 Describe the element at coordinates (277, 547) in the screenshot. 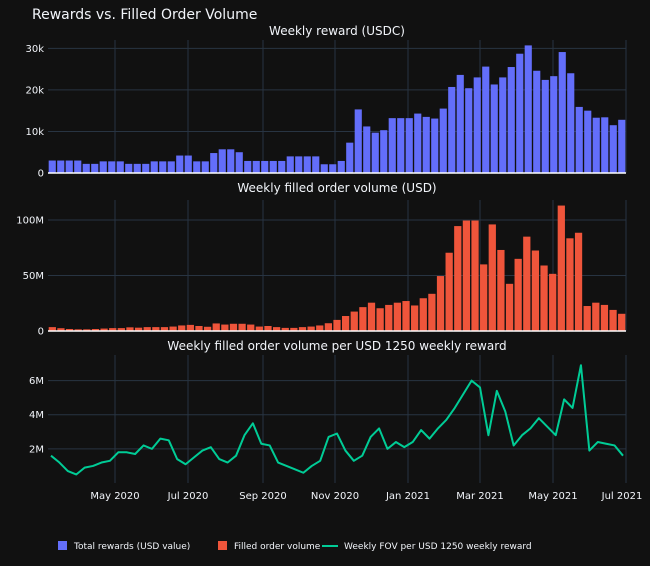

I see `legend-label: Filled order volume` at that location.